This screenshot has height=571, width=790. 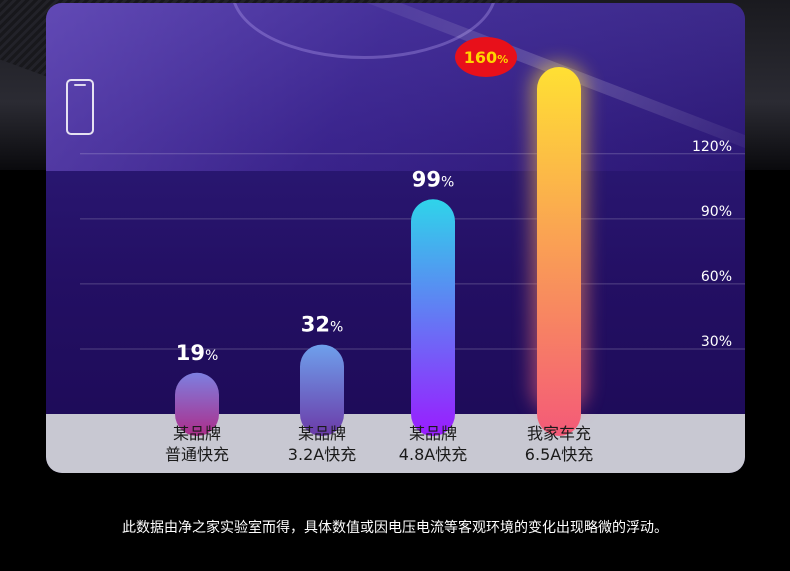 I want to click on y-tick-label: 120%, so click(x=712, y=147).